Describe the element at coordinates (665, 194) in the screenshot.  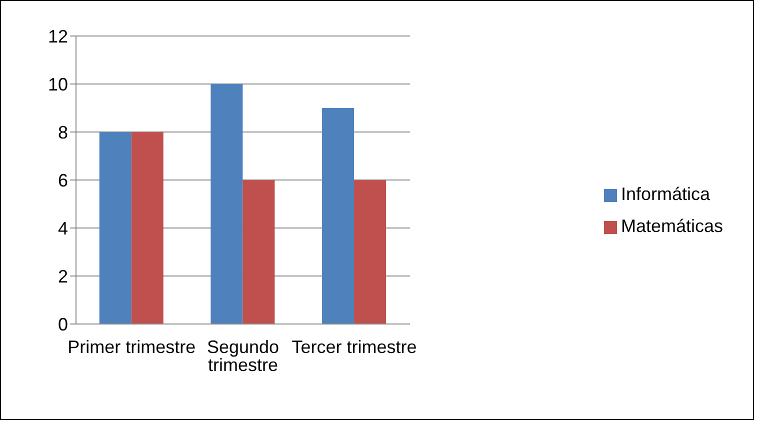
I see `legend-label: Informática` at that location.